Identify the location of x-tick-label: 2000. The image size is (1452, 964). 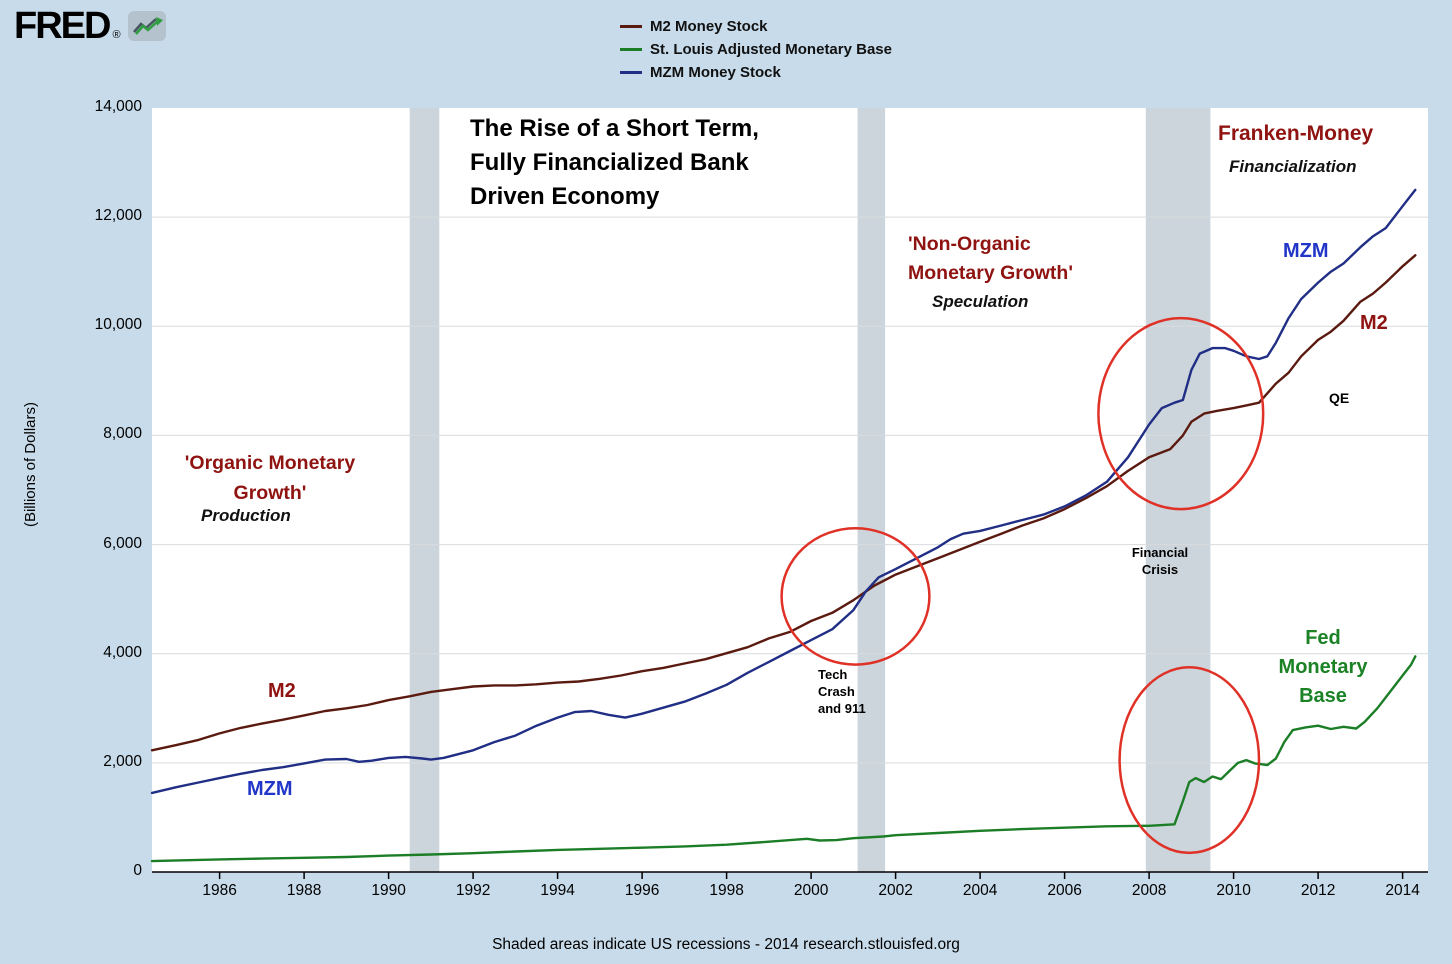
(811, 890).